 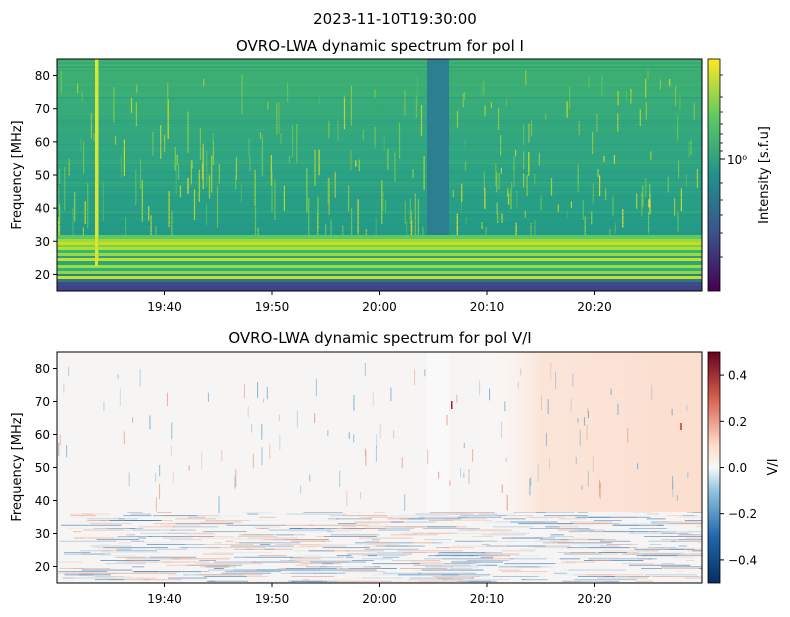 What do you see at coordinates (42, 209) in the screenshot?
I see `ytick-label-pol-i: 40` at bounding box center [42, 209].